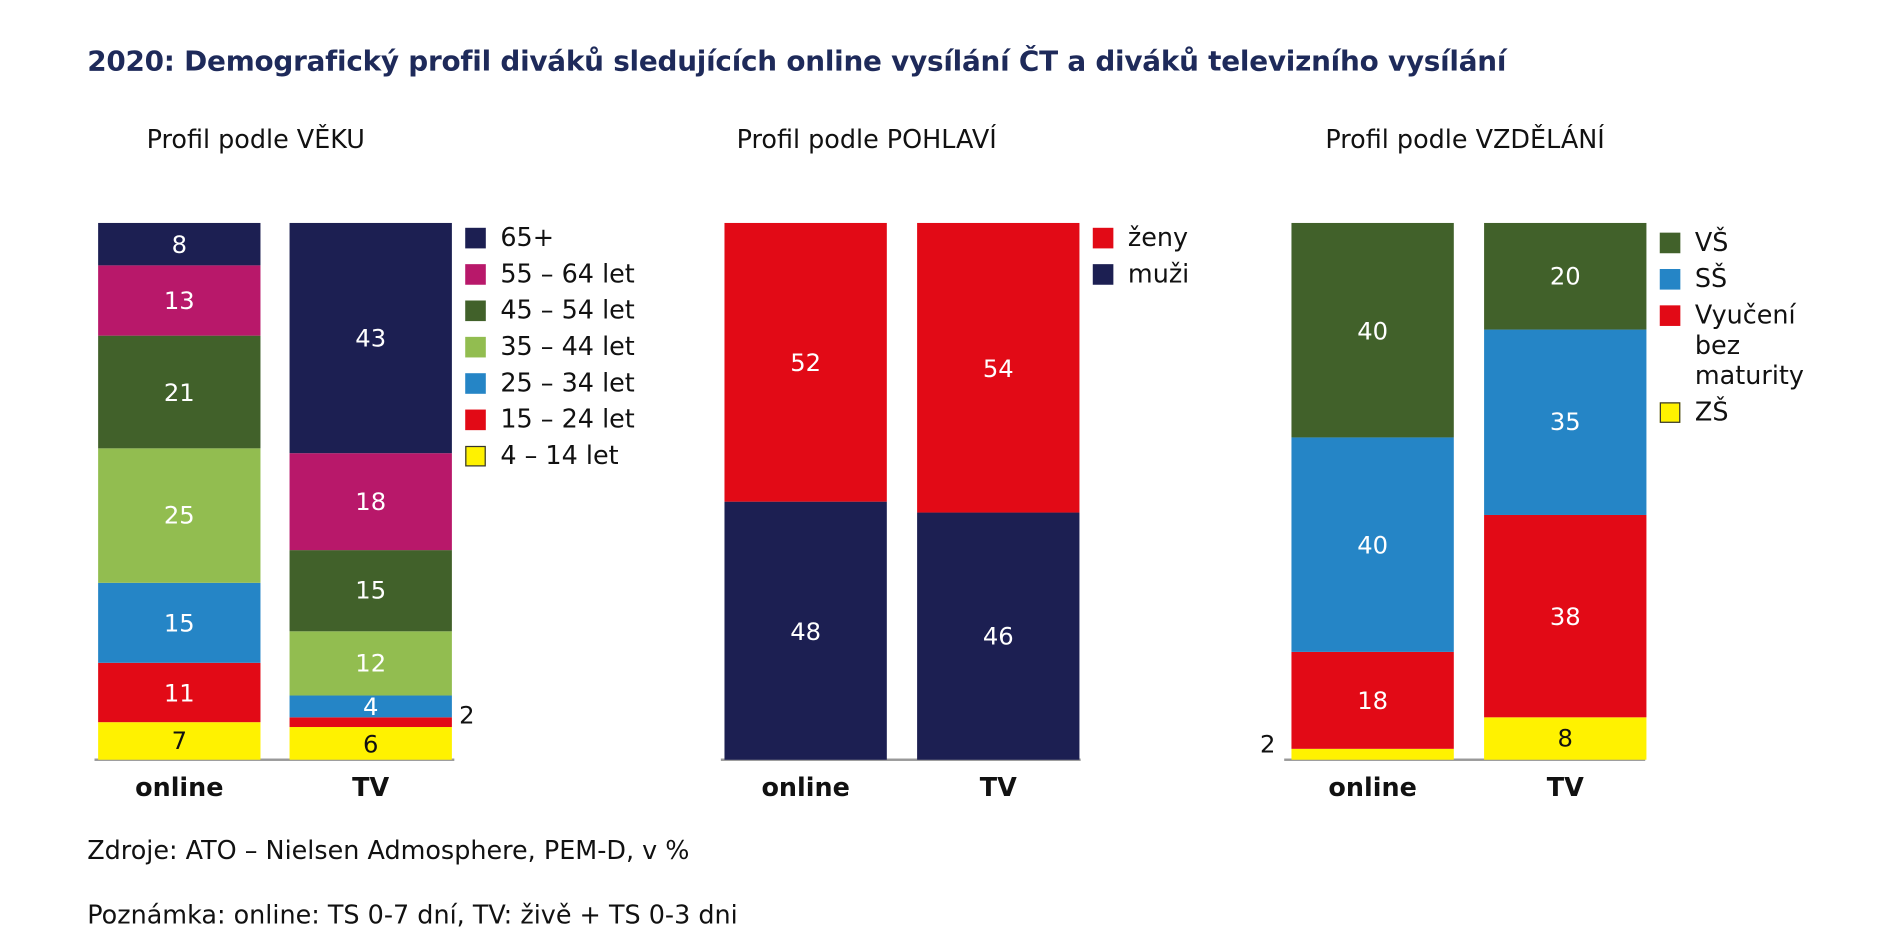  I want to click on legend-item: muži, so click(1141, 274).